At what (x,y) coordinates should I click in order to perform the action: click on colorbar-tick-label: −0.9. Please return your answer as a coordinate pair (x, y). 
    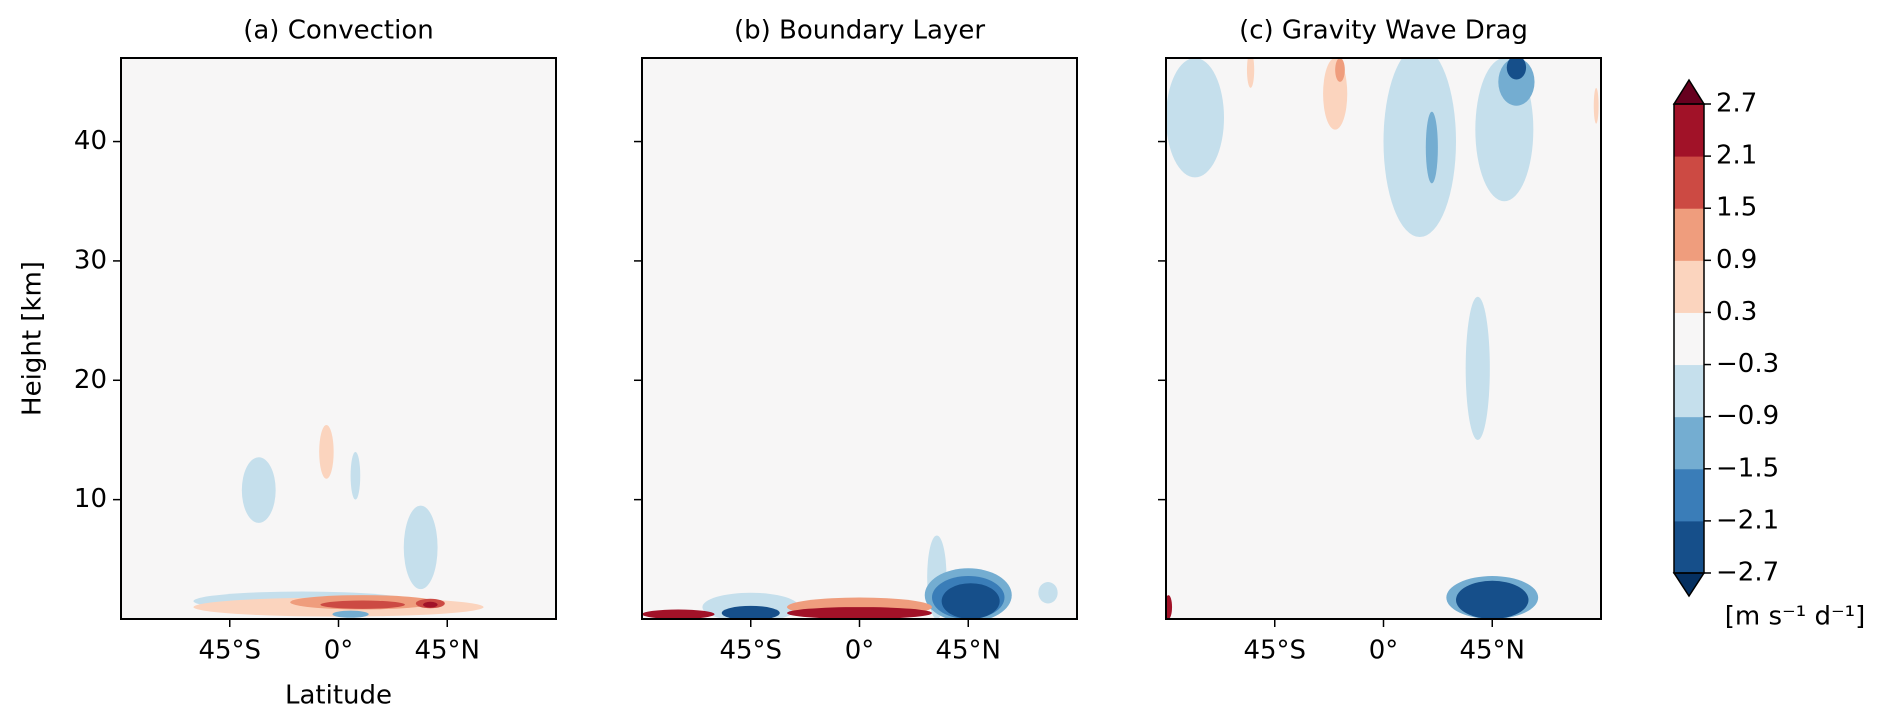
    Looking at the image, I should click on (1747, 416).